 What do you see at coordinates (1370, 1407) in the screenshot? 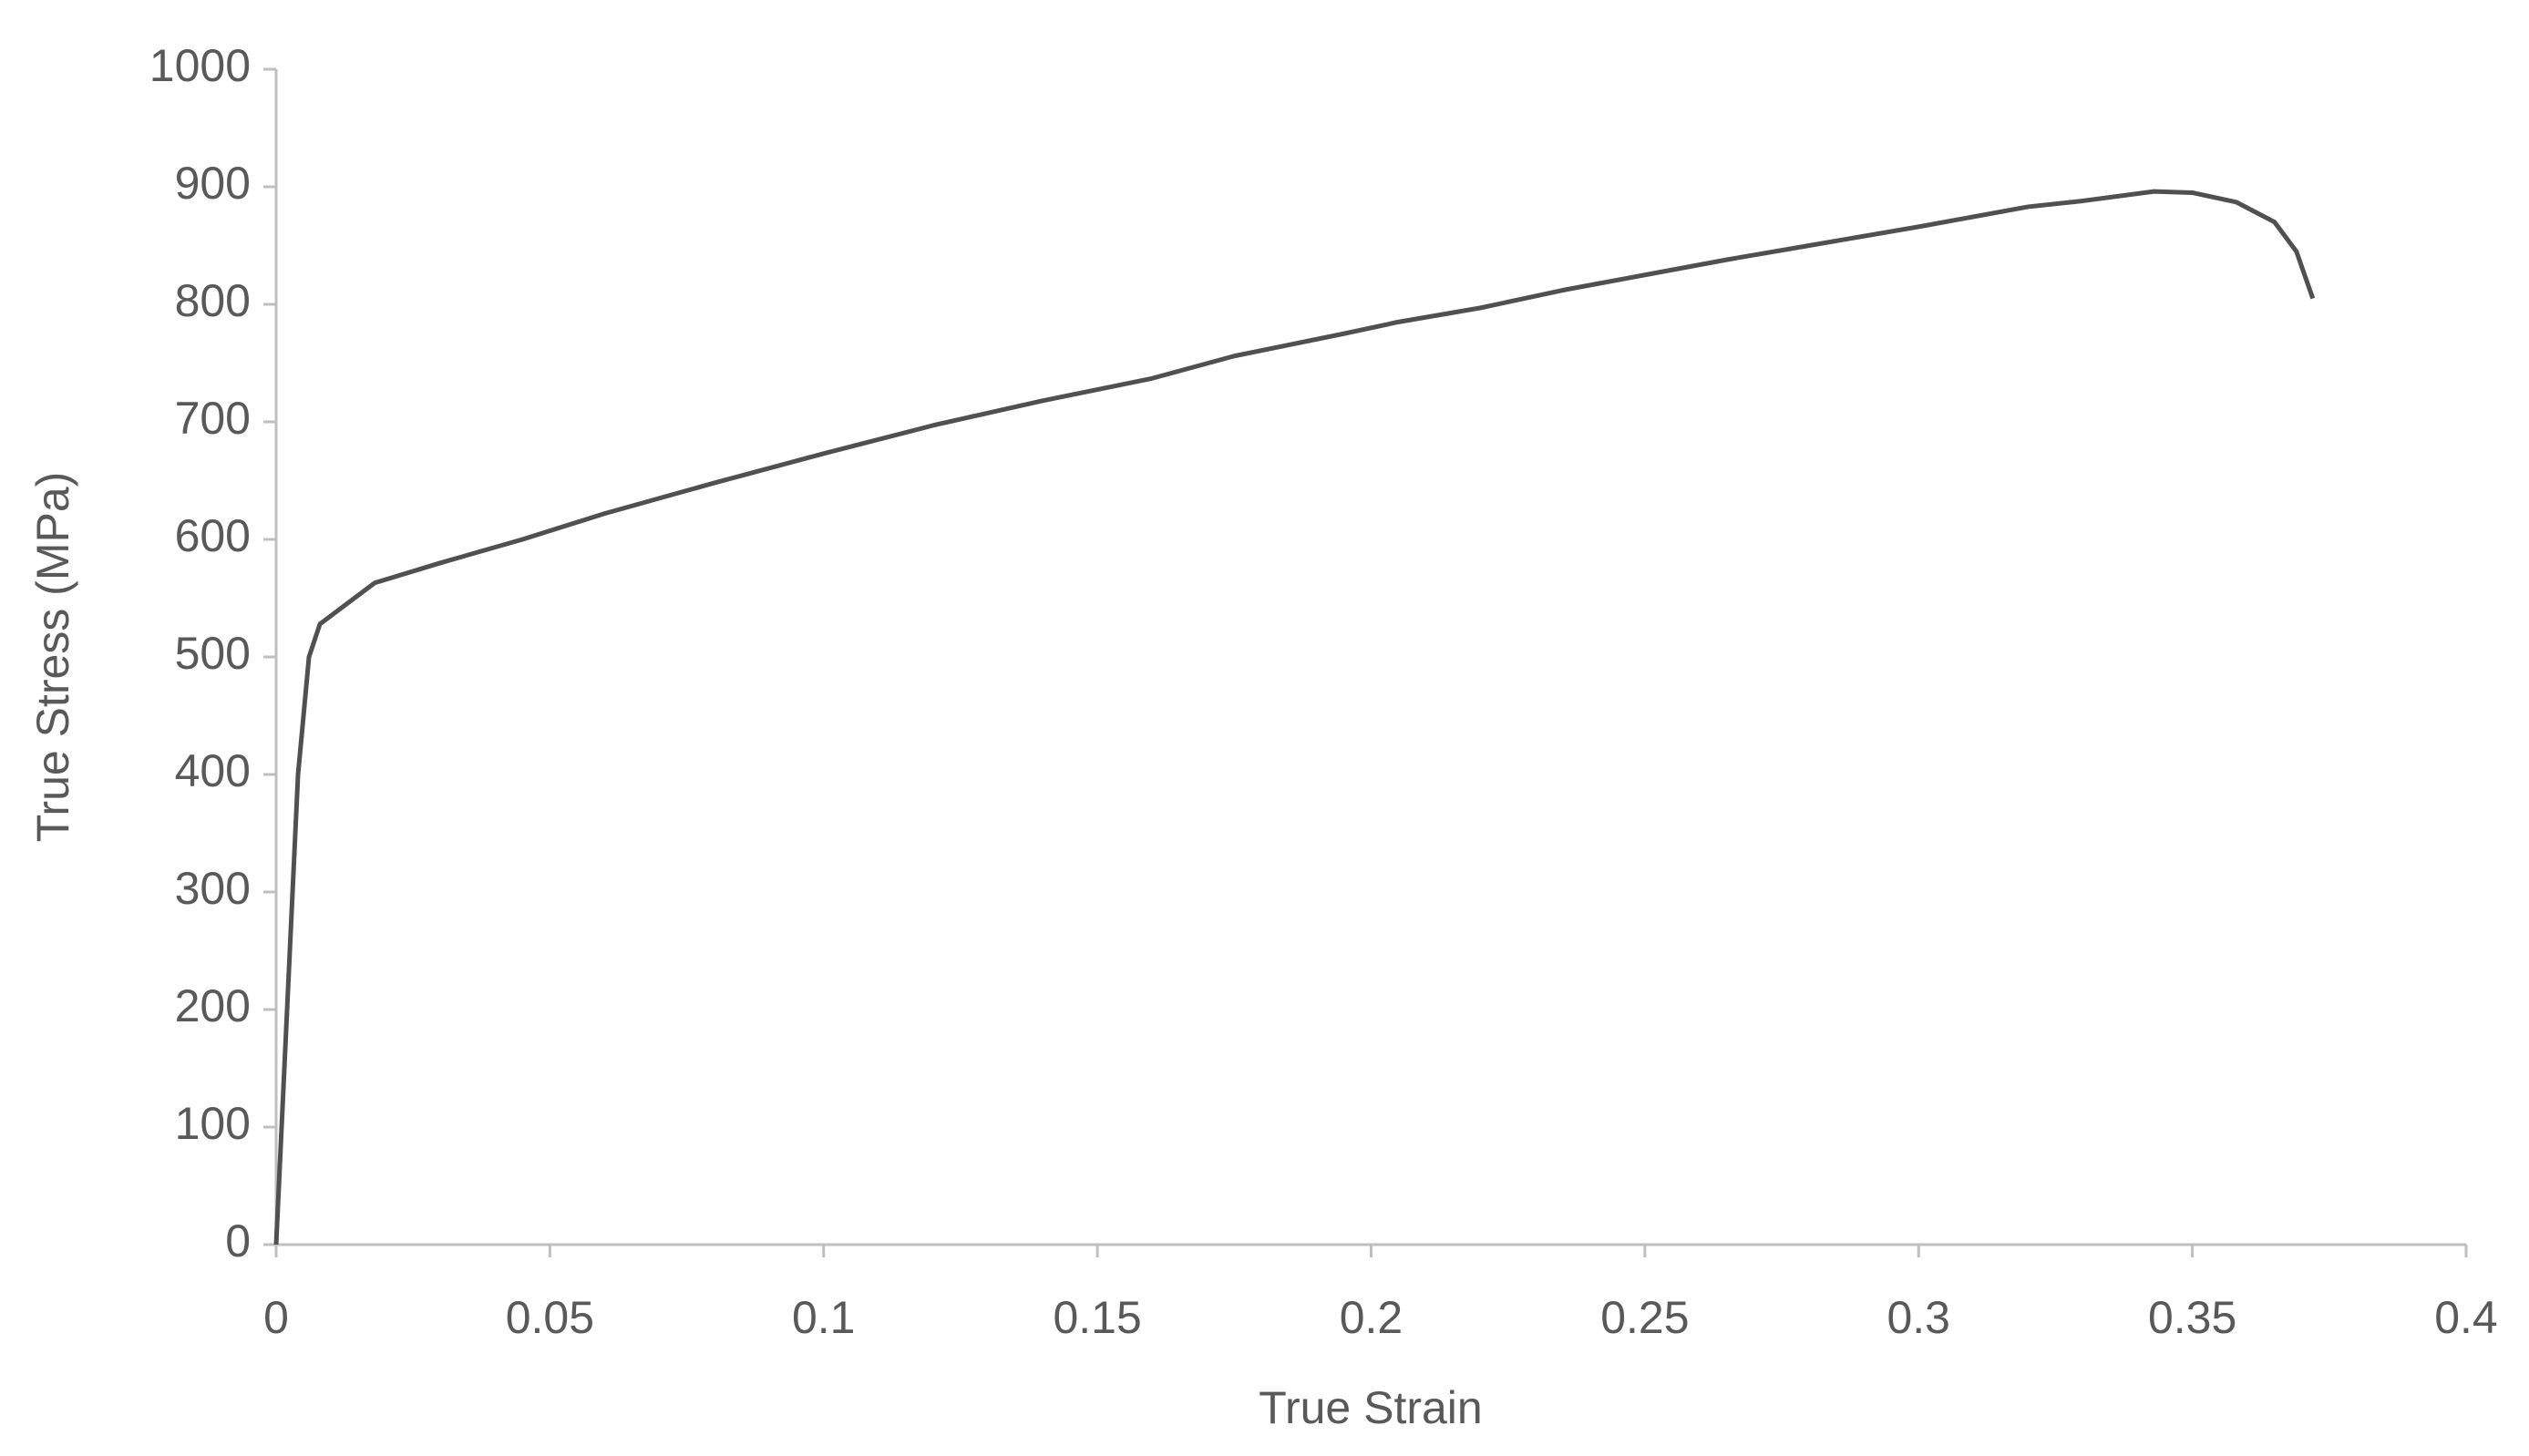
I see `x-axis-label: True Strain` at bounding box center [1370, 1407].